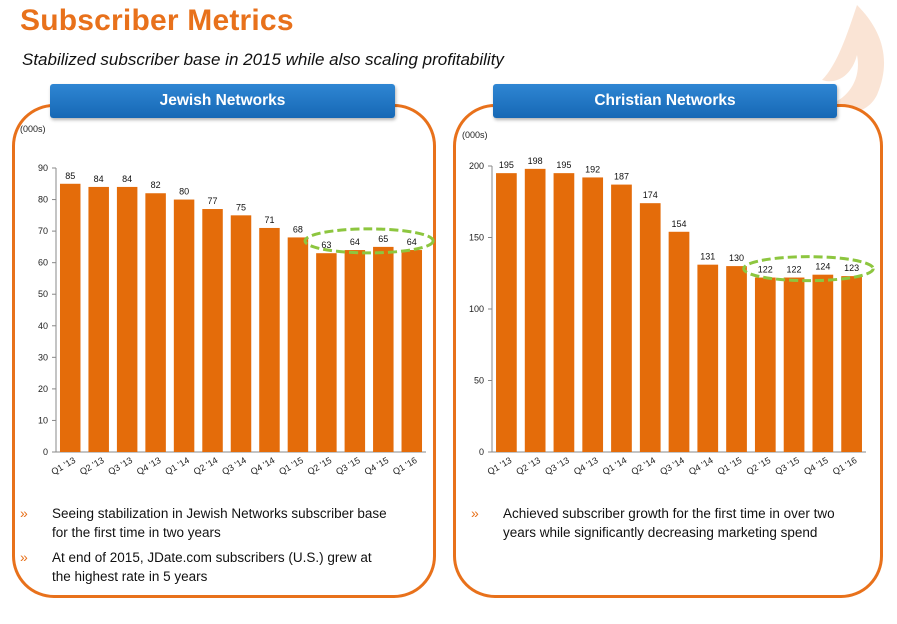 The width and height of the screenshot is (897, 624). Describe the element at coordinates (43, 420) in the screenshot. I see `y-tick-label: 10` at that location.